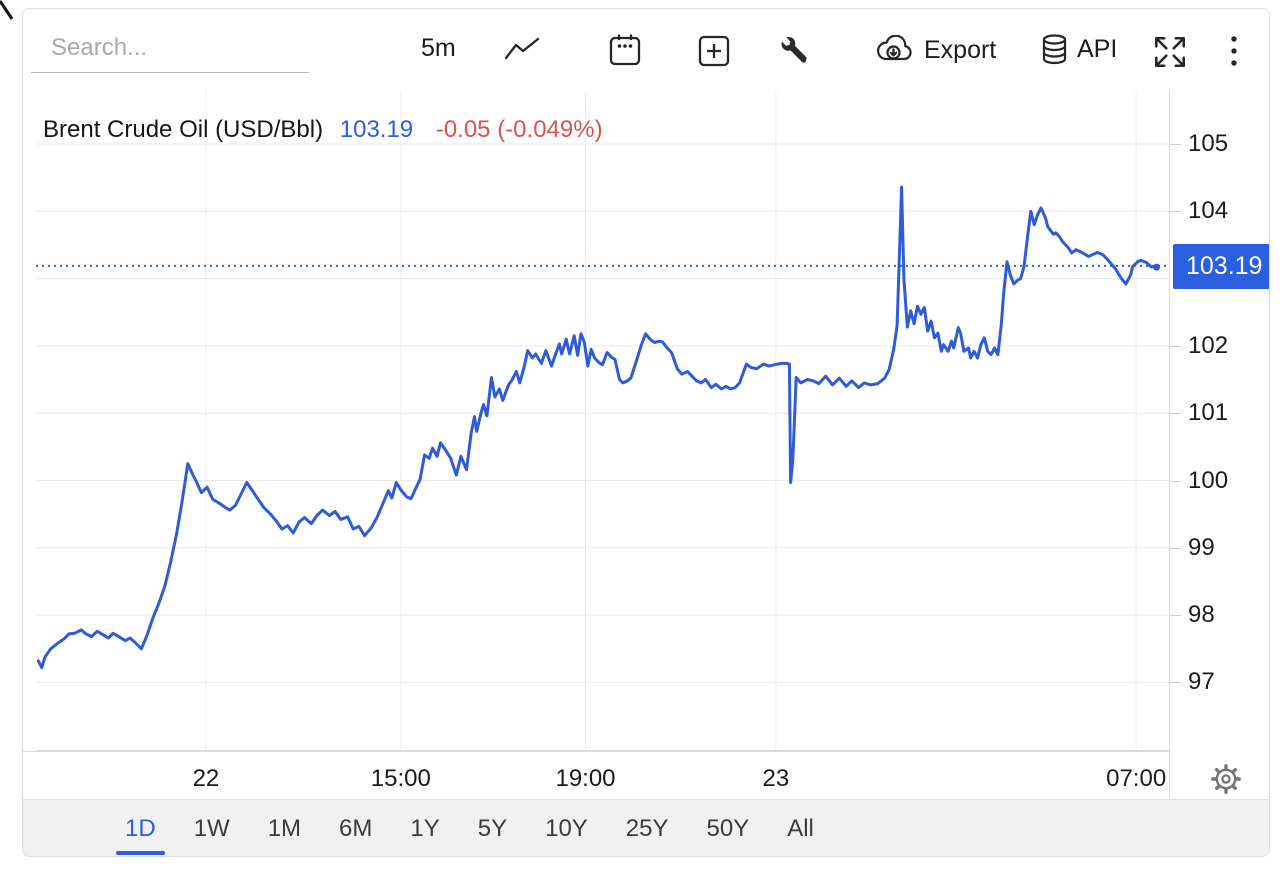 The height and width of the screenshot is (879, 1280). Describe the element at coordinates (728, 828) in the screenshot. I see `range-tab-50y: 50Y` at that location.